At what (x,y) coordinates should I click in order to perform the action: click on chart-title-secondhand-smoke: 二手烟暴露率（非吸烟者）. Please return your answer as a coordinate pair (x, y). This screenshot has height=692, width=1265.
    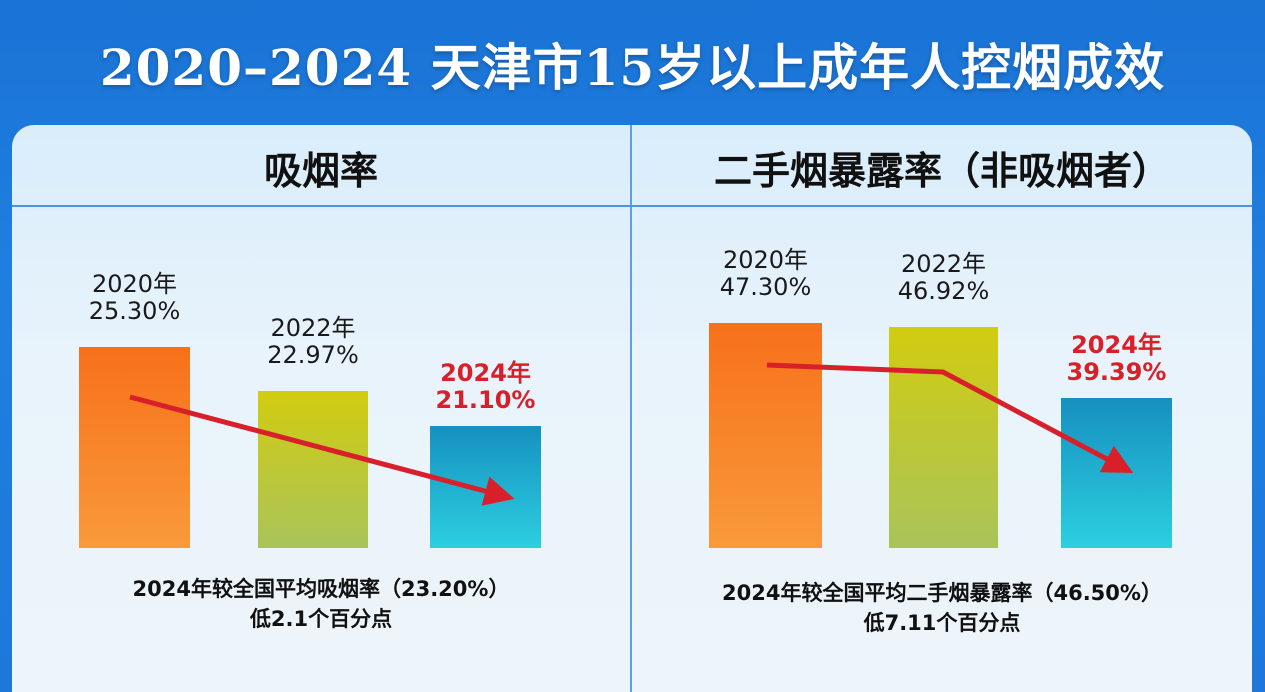
    Looking at the image, I should click on (941, 171).